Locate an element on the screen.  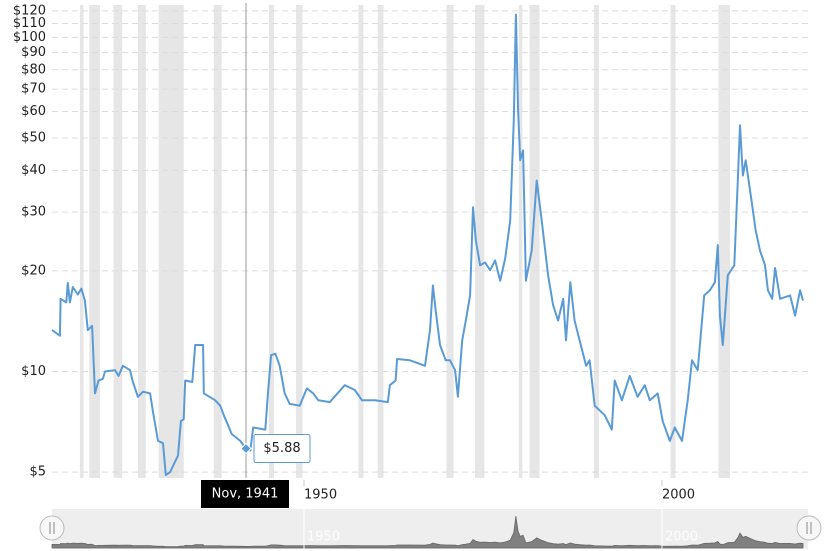
value-tooltip: $5.88 is located at coordinates (281, 448).